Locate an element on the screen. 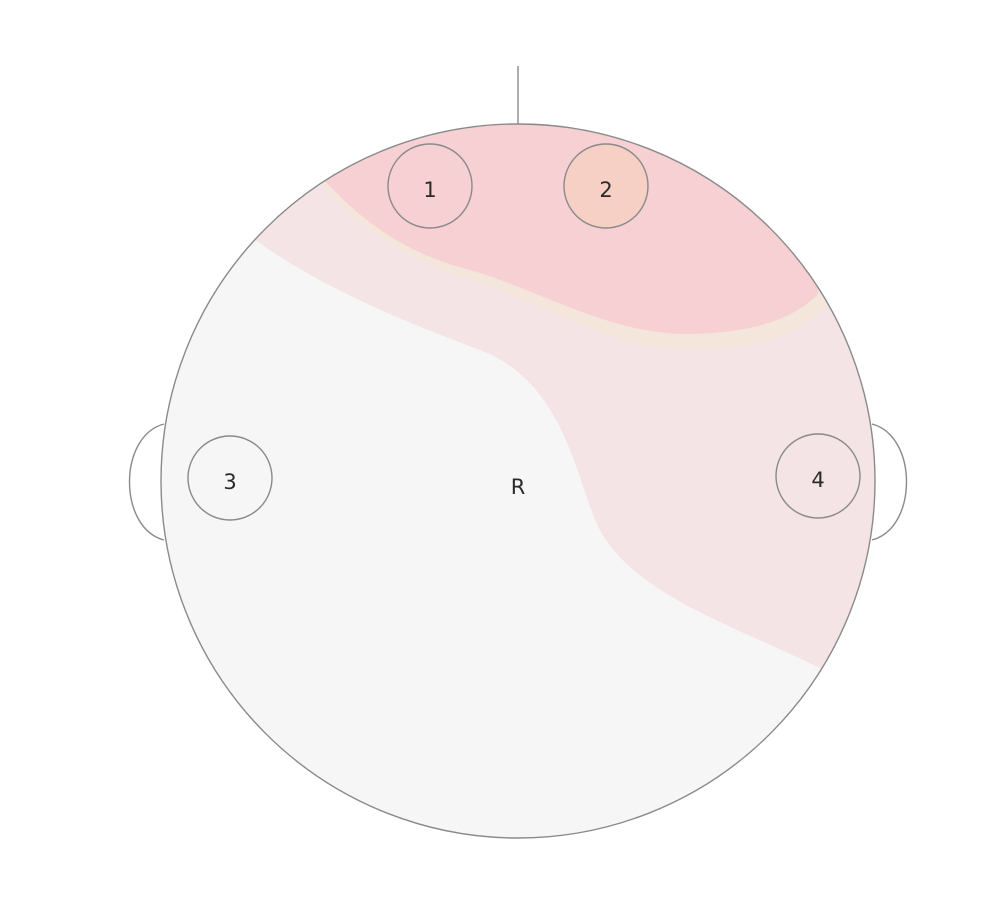 This screenshot has height=918, width=1004. electrode-1-label: 1 is located at coordinates (429, 190).